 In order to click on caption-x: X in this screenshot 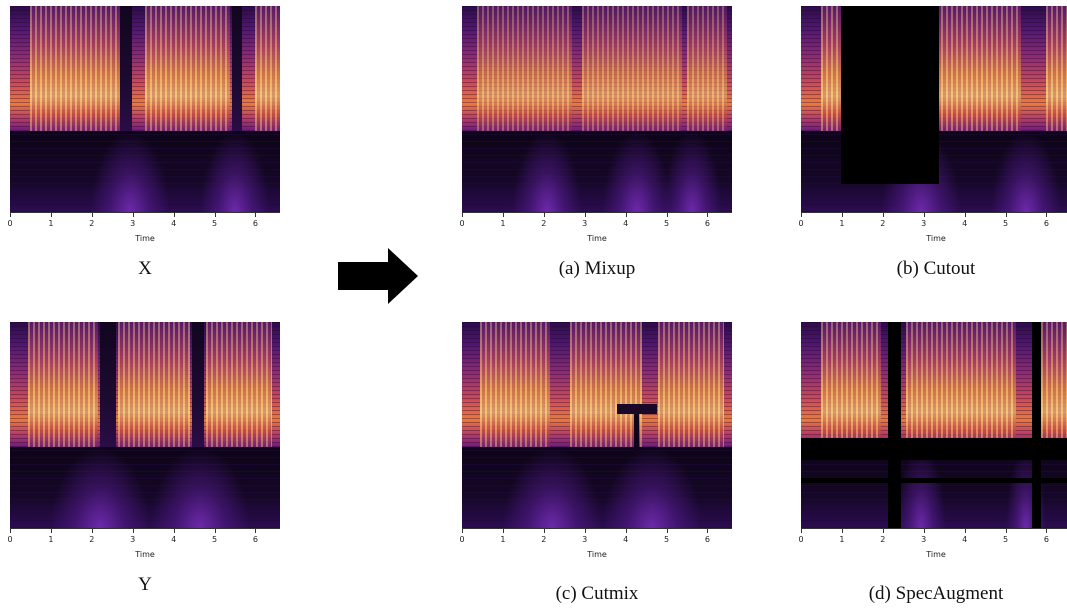, I will do `click(145, 268)`.